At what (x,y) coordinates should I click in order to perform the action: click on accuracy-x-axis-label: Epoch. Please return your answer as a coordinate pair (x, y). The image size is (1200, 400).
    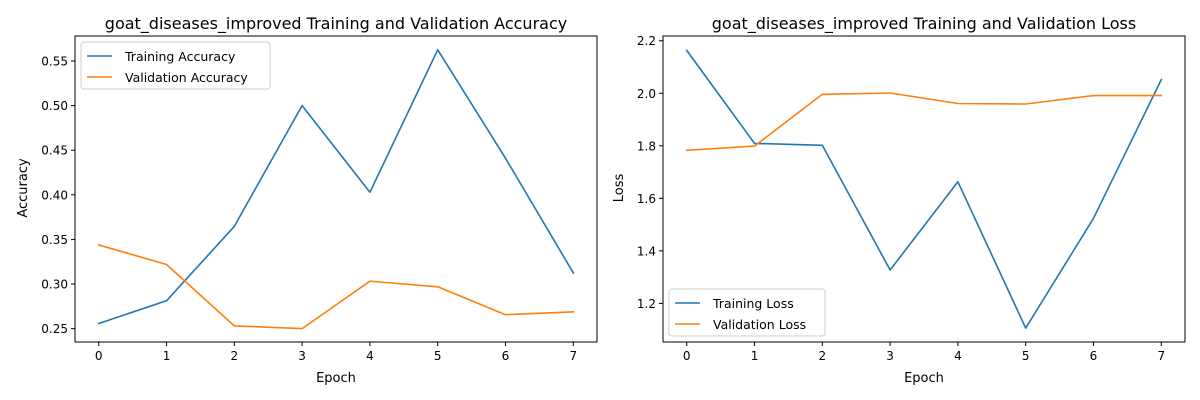
    Looking at the image, I should click on (336, 378).